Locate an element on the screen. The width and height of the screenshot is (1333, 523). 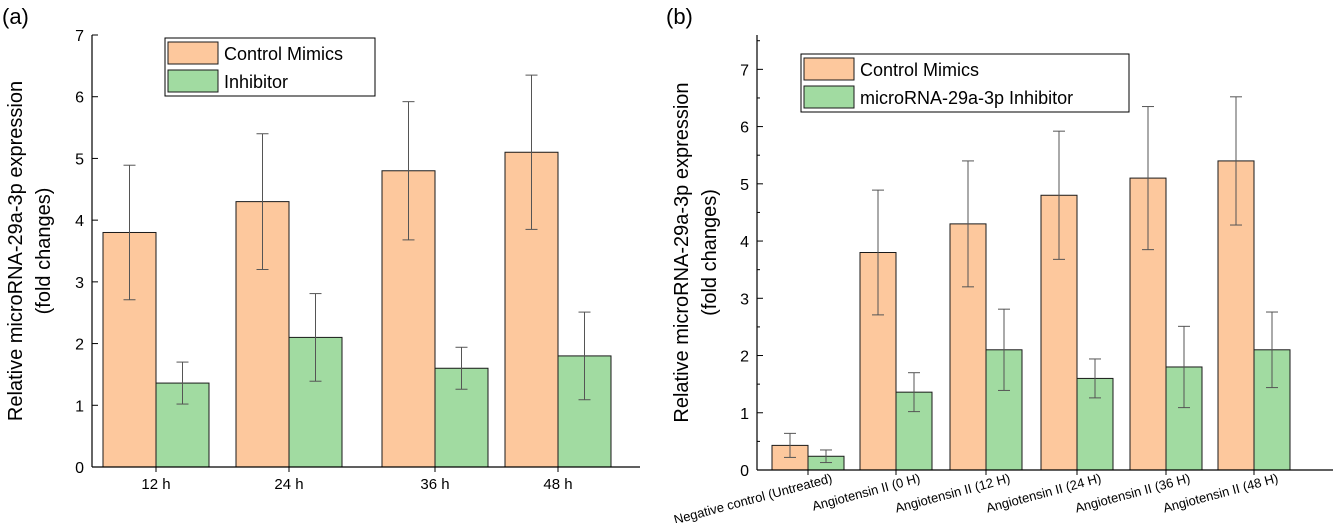
x-tick-label: 36 h is located at coordinates (434, 484).